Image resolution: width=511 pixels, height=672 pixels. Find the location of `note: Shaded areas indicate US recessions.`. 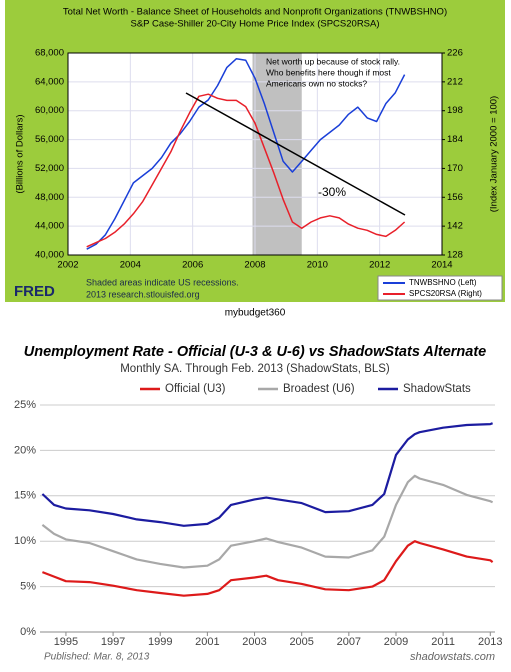

note: Shaded areas indicate US recessions. is located at coordinates (162, 282).